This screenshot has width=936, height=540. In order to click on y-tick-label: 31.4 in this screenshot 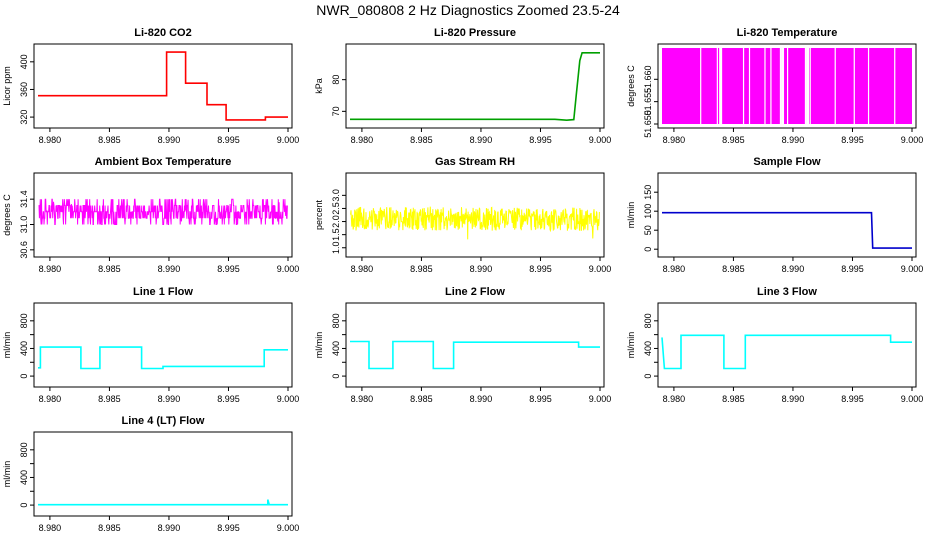, I will do `click(24, 199)`.